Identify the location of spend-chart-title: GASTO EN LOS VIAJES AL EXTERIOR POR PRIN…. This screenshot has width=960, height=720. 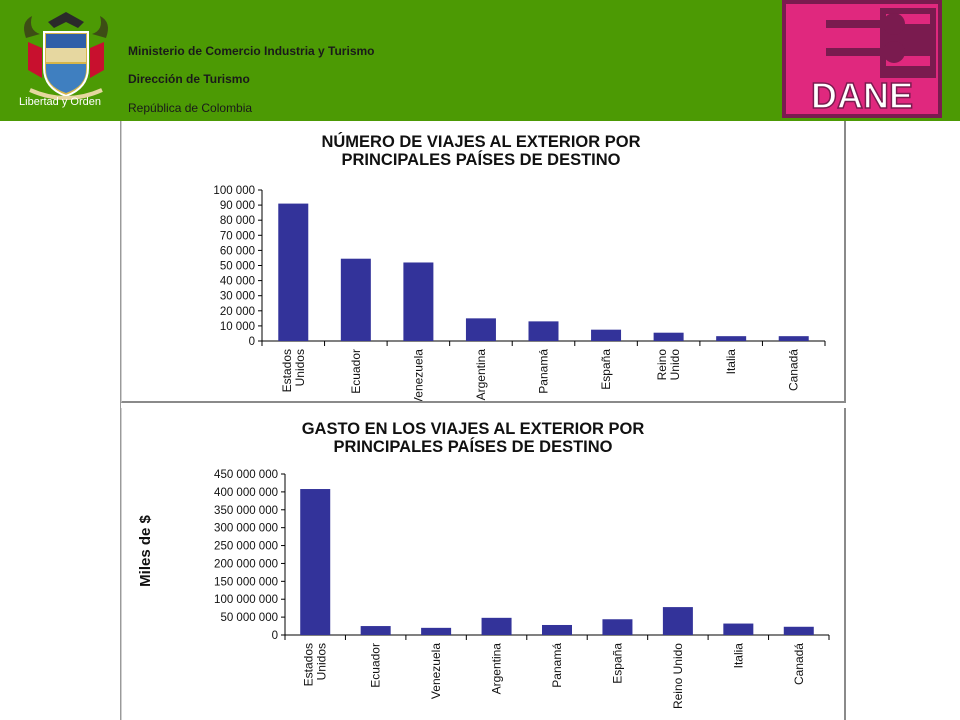
(473, 438).